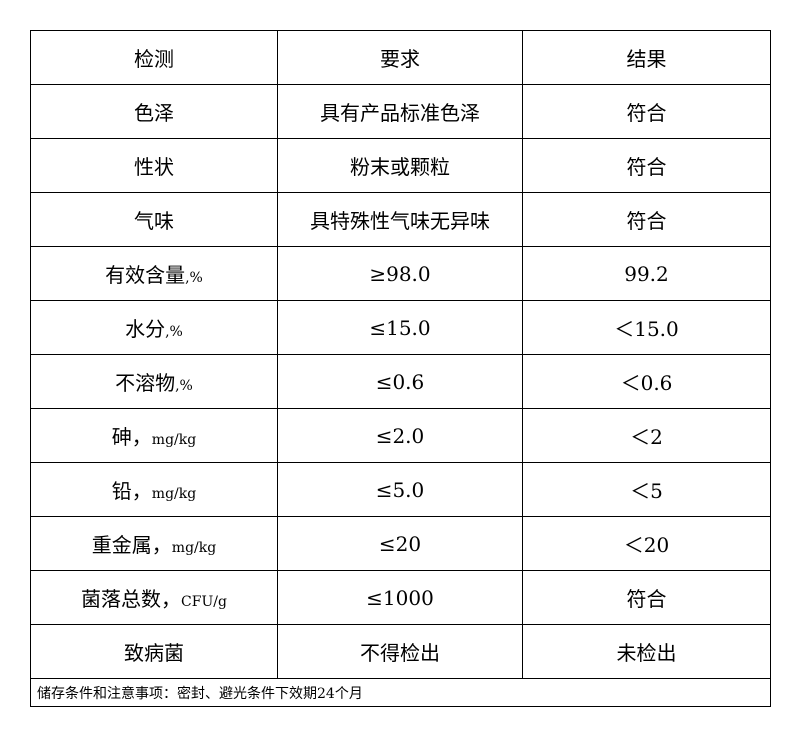 The height and width of the screenshot is (750, 800). I want to click on result-cell: ＜2, so click(646, 435).